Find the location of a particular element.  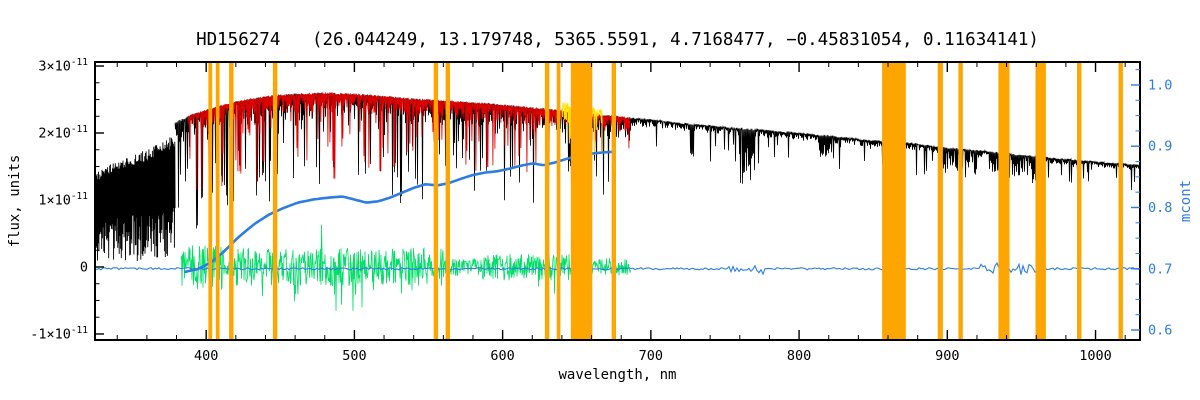

model-spectrum is located at coordinates (409, 141).